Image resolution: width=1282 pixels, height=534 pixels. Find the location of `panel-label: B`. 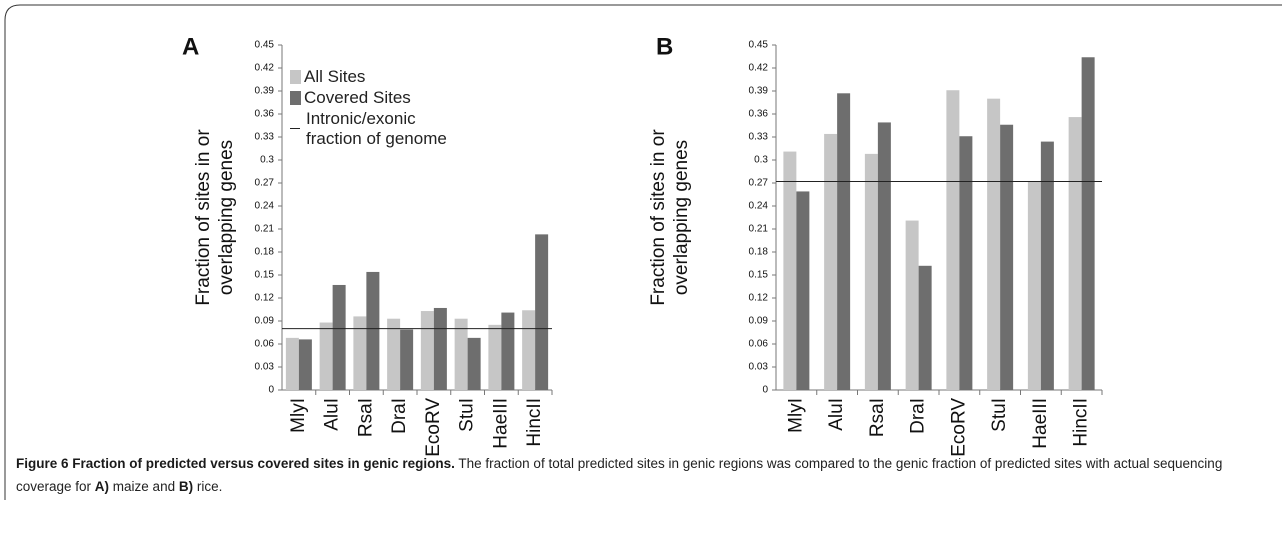

panel-label: B is located at coordinates (664, 46).